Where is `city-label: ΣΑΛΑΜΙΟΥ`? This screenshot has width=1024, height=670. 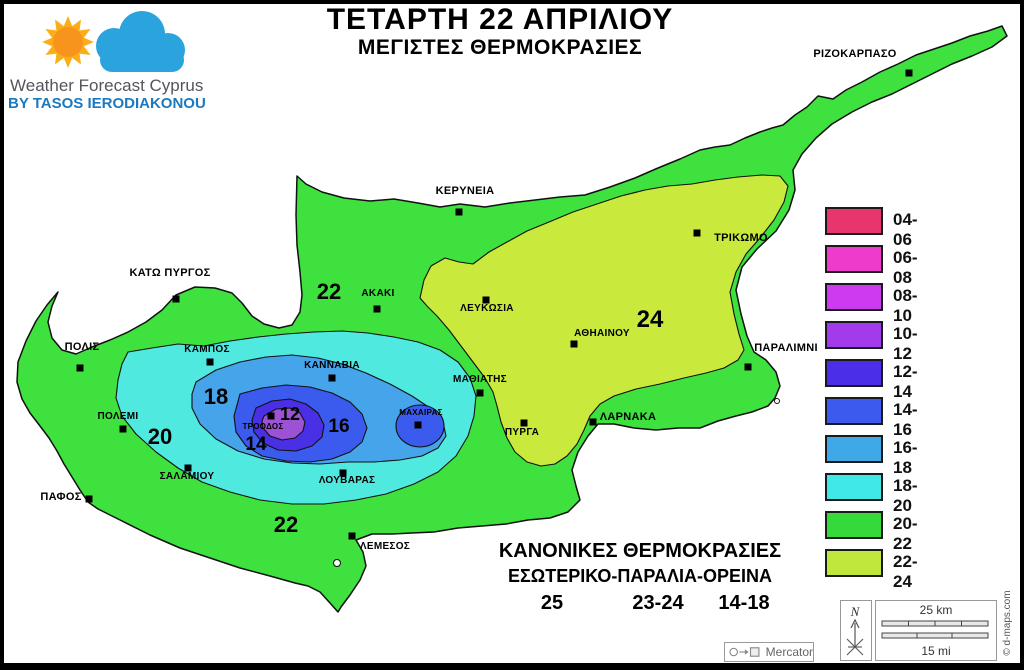 city-label: ΣΑΛΑΜΙΟΥ is located at coordinates (187, 476).